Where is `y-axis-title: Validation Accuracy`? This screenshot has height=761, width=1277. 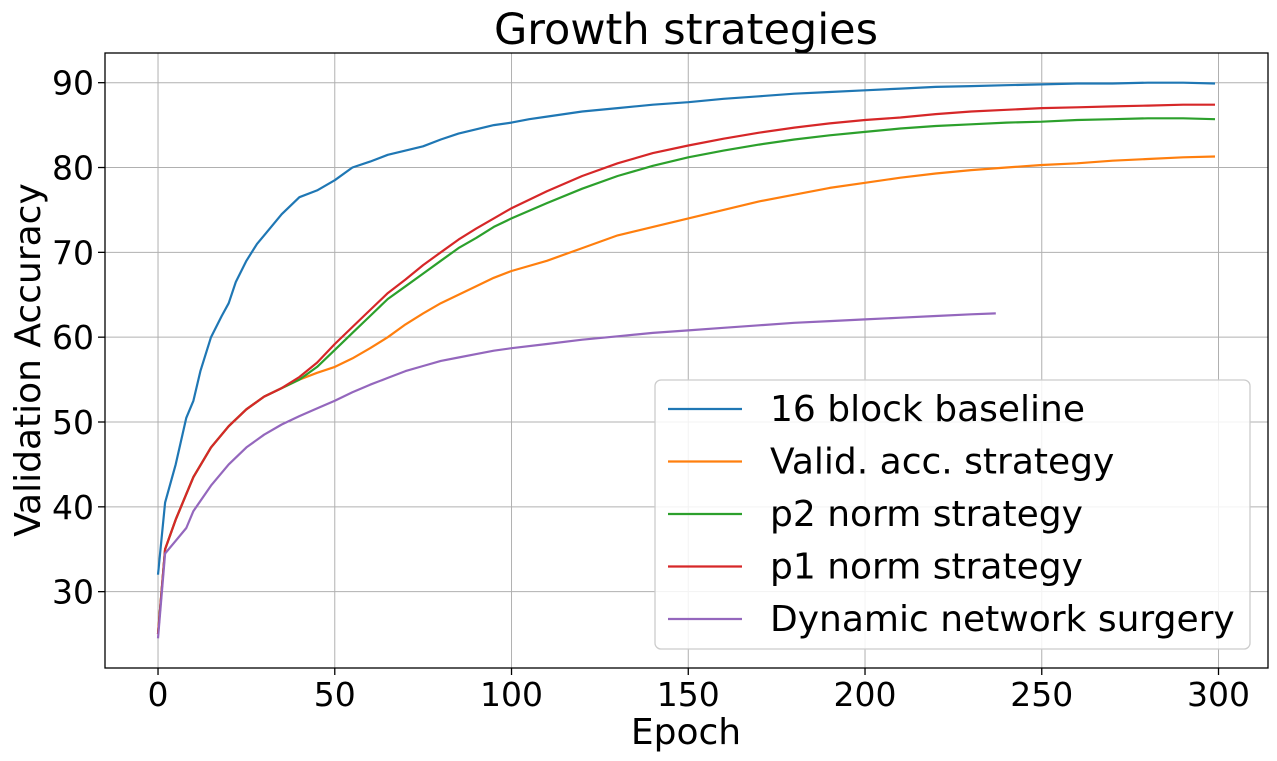 y-axis-title: Validation Accuracy is located at coordinates (28, 360).